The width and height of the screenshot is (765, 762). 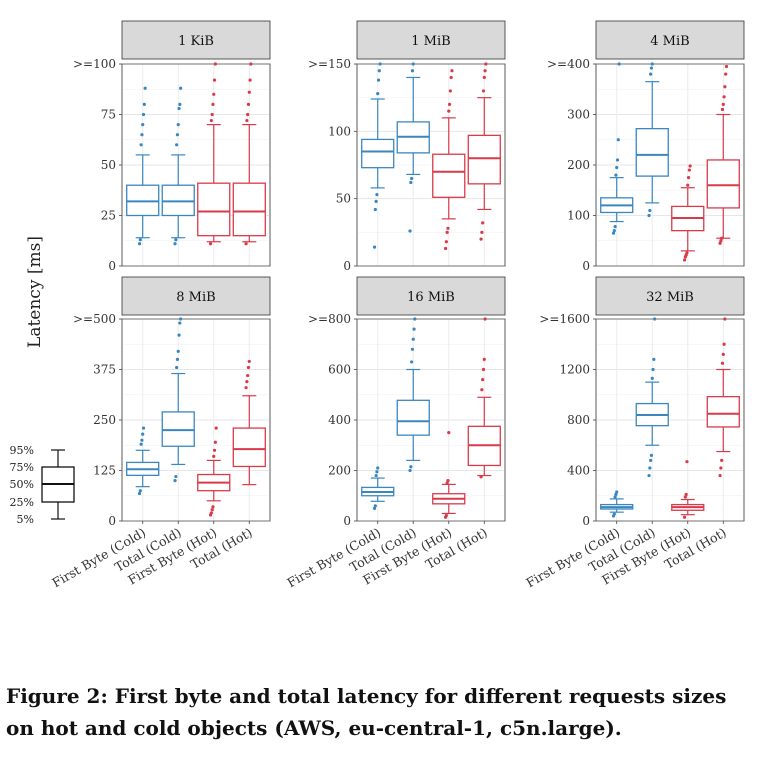 What do you see at coordinates (574, 370) in the screenshot?
I see `y-tick-label: 1200` at bounding box center [574, 370].